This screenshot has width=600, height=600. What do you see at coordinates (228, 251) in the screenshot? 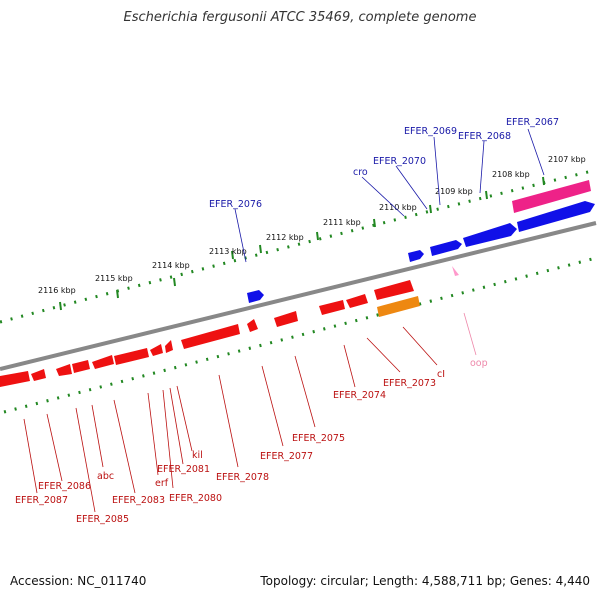
I see `ruler-tick-label: 2113 kbp` at bounding box center [228, 251].